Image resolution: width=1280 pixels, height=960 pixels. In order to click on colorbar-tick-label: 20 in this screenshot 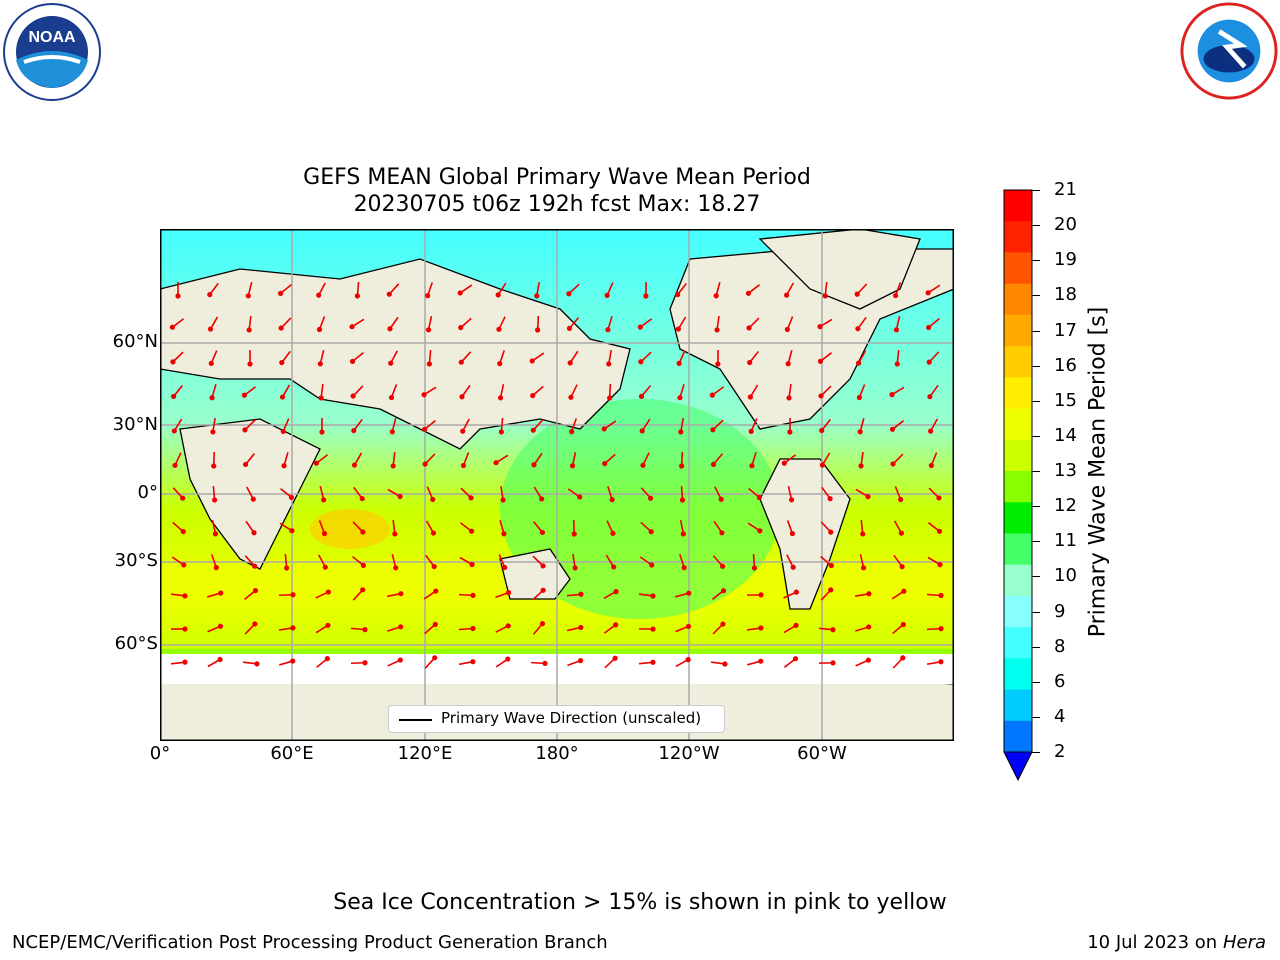, I will do `click(1065, 225)`.